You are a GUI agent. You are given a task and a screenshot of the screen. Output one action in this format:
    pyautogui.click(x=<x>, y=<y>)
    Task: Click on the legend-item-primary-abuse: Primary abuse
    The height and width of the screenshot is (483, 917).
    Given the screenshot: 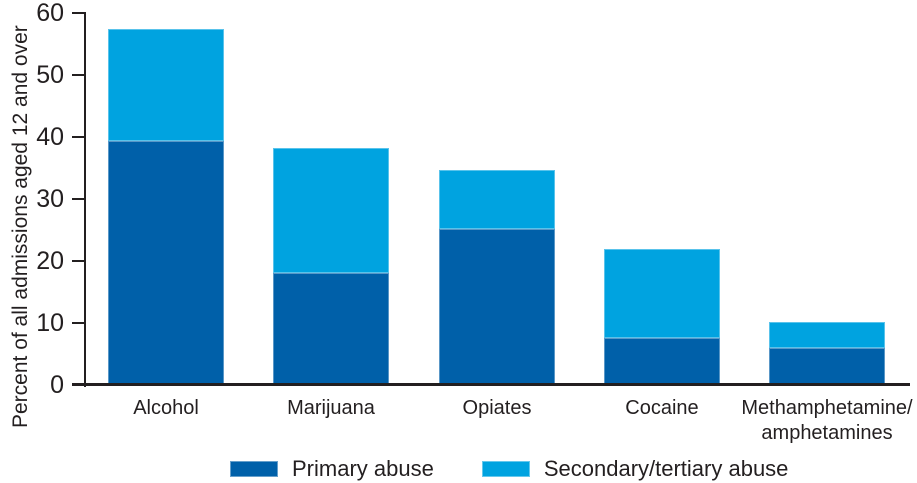 What is the action you would take?
    pyautogui.click(x=332, y=469)
    